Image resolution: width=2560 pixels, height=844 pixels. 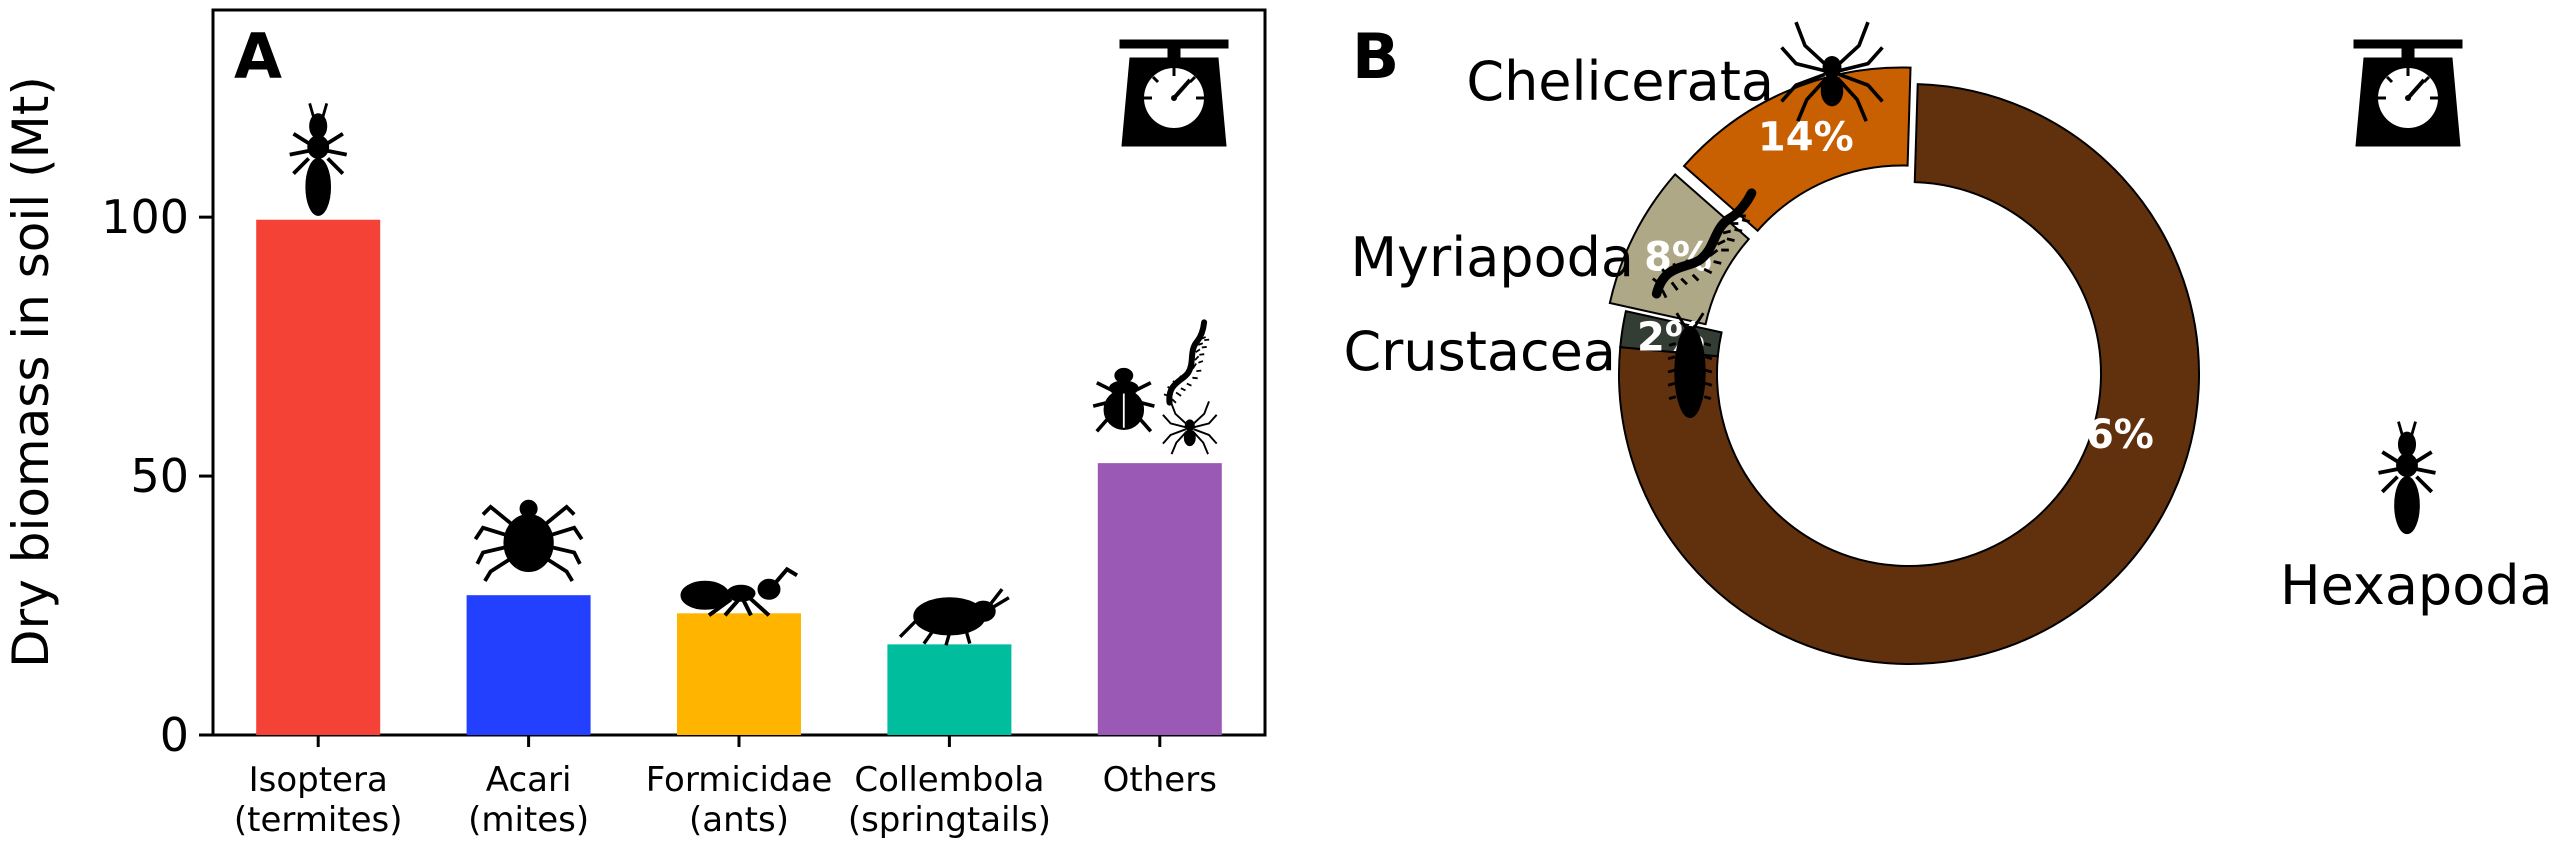 I want to click on category-label: Acari, so click(x=529, y=780).